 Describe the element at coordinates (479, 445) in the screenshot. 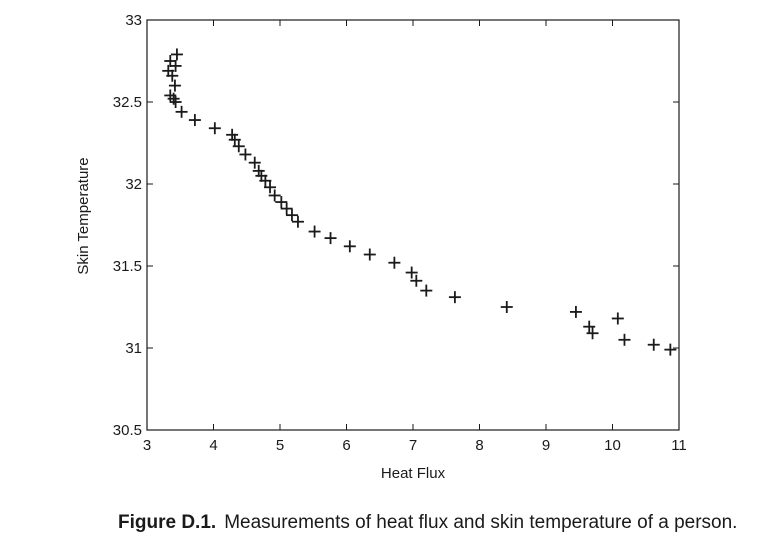

I see `x-tick-label: 8` at that location.